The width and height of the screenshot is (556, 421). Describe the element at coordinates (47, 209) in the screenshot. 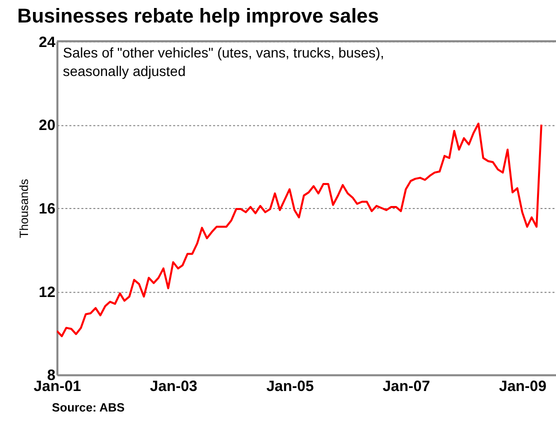

I see `y-tick-label: 16` at that location.